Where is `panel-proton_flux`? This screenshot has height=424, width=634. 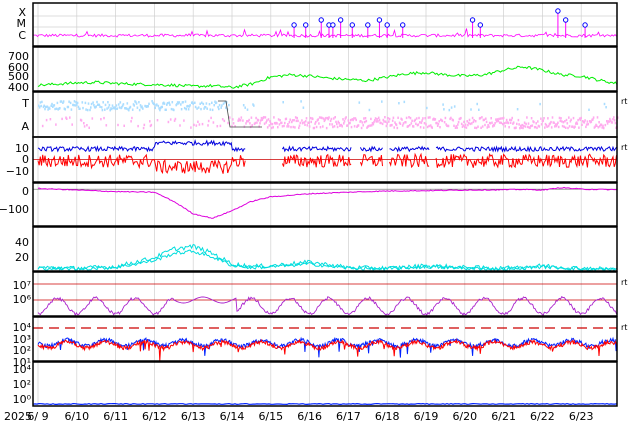
panel-proton_flux is located at coordinates (325, 339).